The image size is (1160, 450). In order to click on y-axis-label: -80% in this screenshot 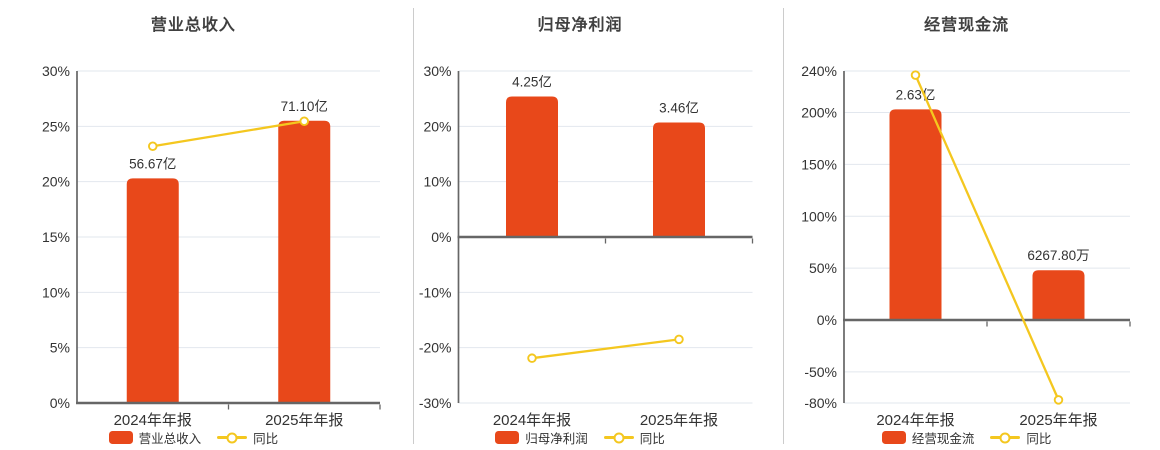, I will do `click(821, 403)`.